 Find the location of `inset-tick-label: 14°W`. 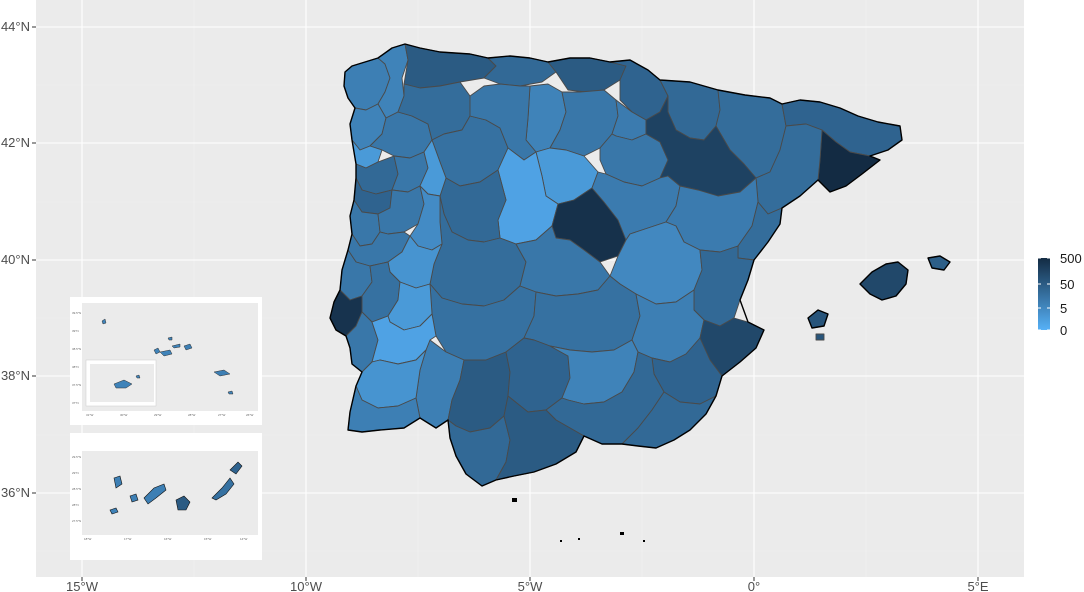

inset-tick-label: 14°W is located at coordinates (244, 539).